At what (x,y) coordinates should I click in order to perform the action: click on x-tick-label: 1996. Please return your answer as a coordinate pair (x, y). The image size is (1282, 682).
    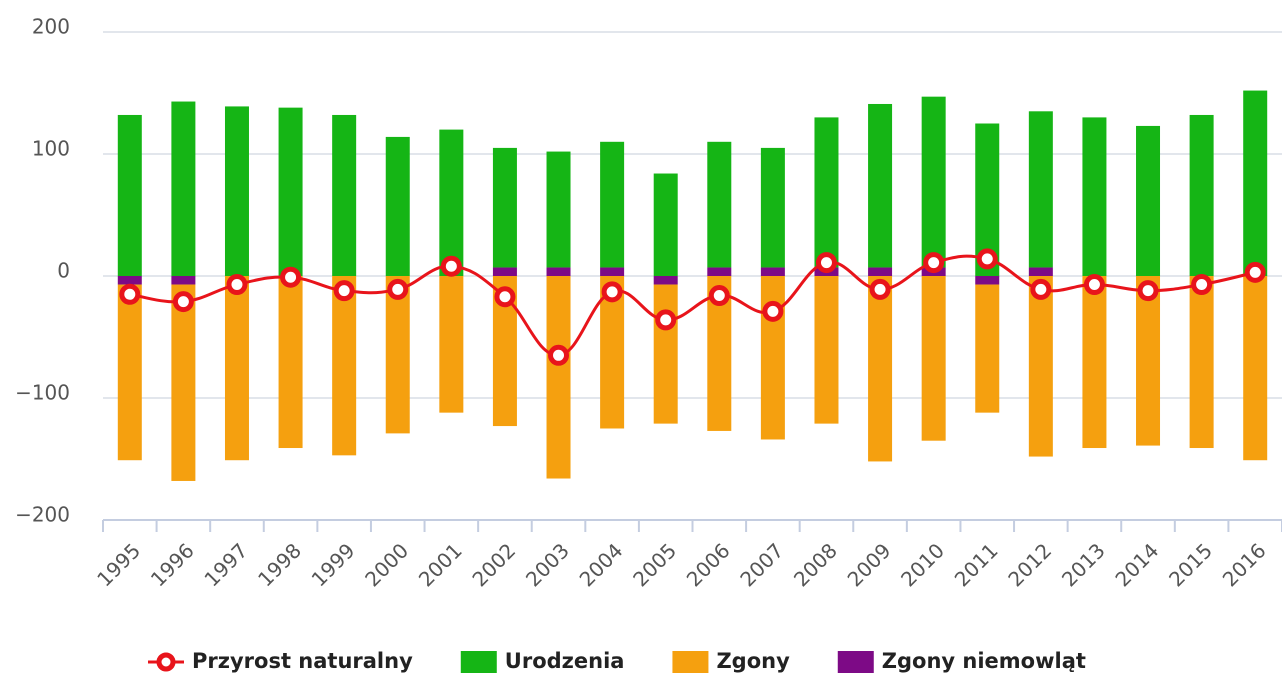
    Looking at the image, I should click on (172, 564).